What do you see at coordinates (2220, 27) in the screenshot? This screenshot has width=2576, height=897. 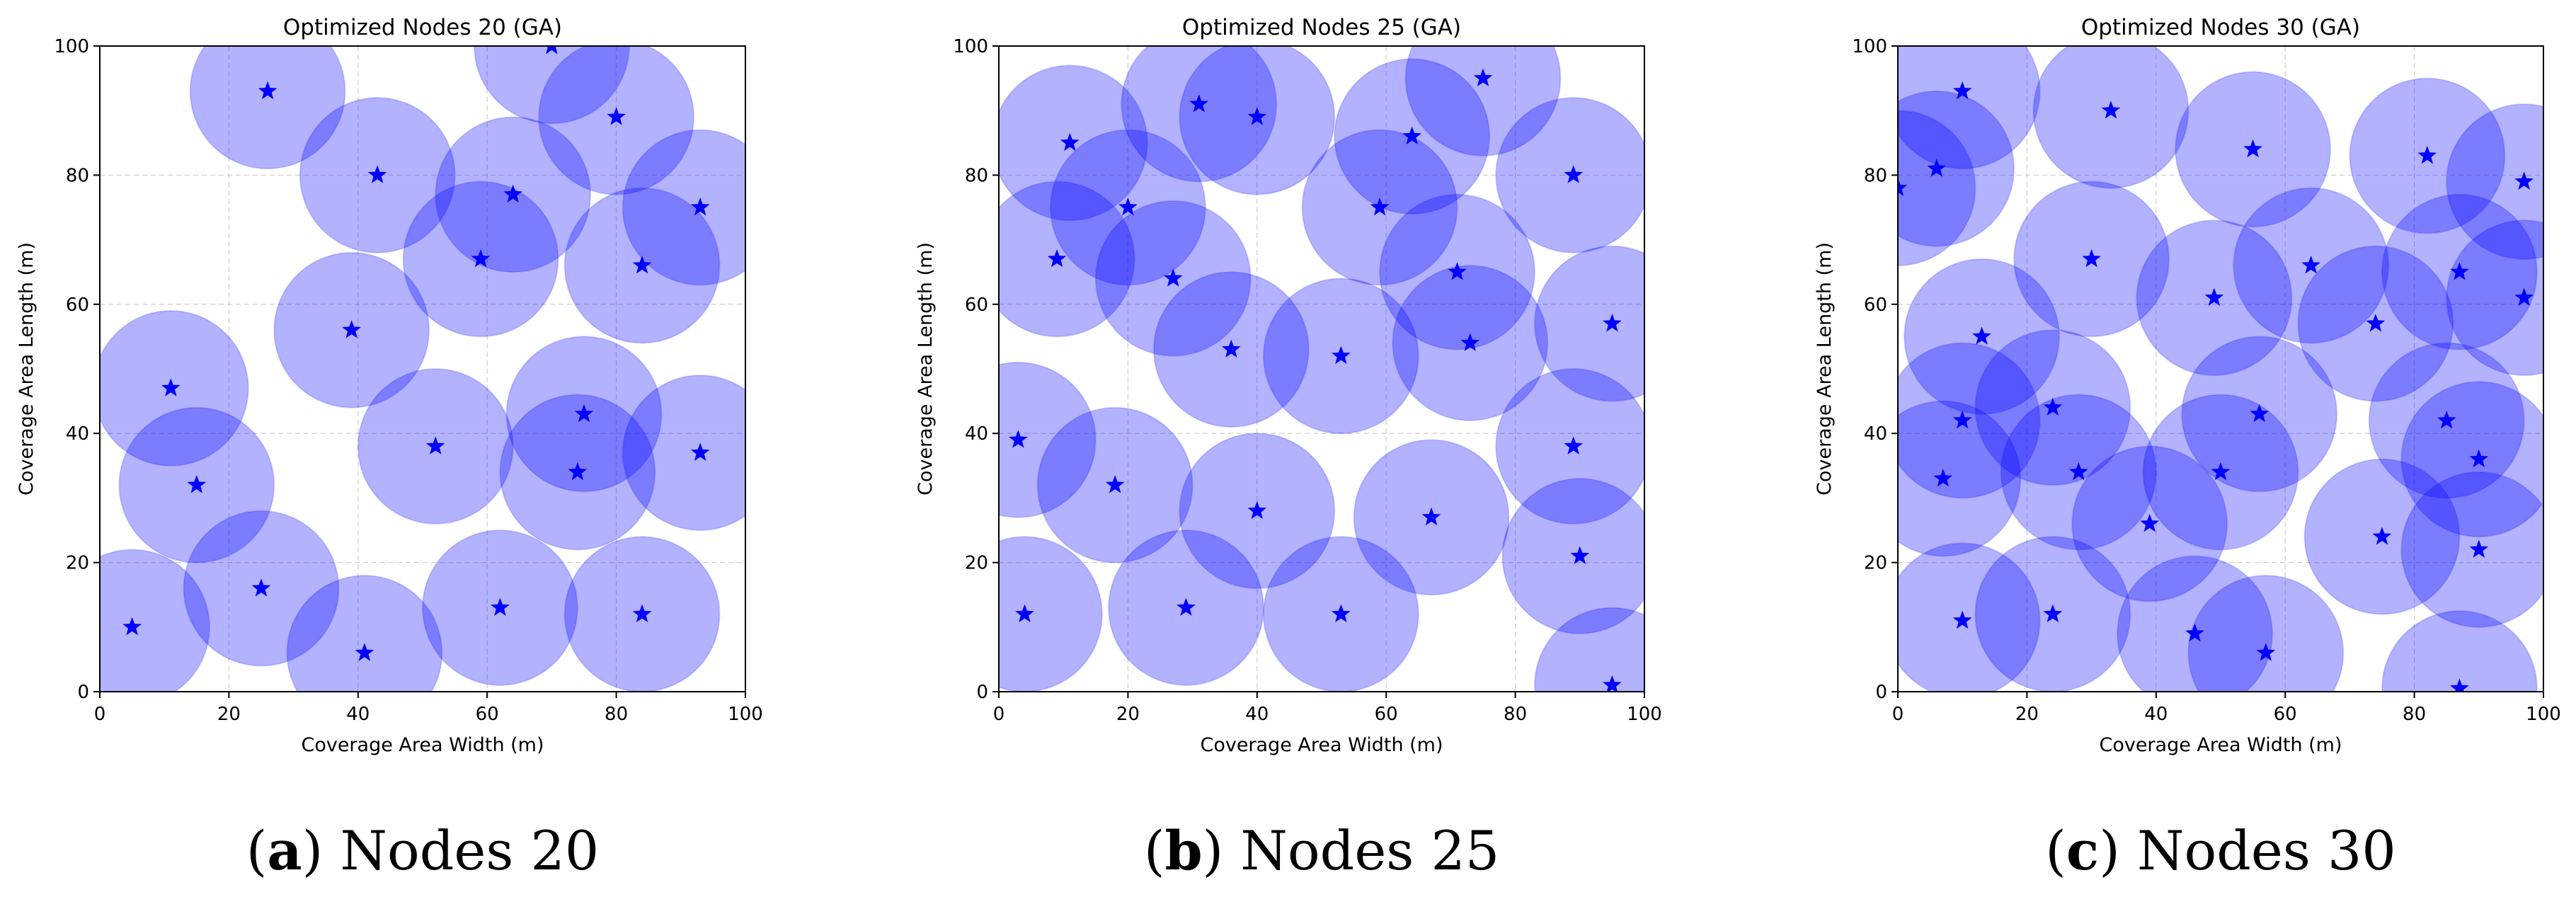 I see `chart-title: Optimized Nodes 30 (GA)` at bounding box center [2220, 27].